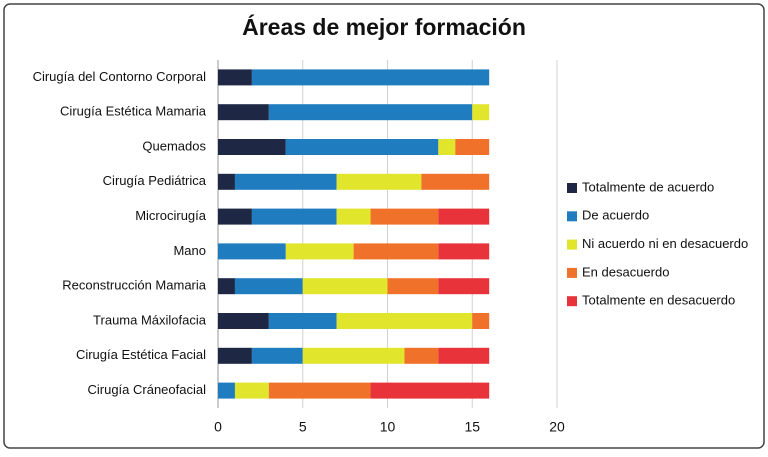 This screenshot has width=768, height=457. What do you see at coordinates (141, 354) in the screenshot?
I see `y-tick-label: Cirugía Estética Facial` at bounding box center [141, 354].